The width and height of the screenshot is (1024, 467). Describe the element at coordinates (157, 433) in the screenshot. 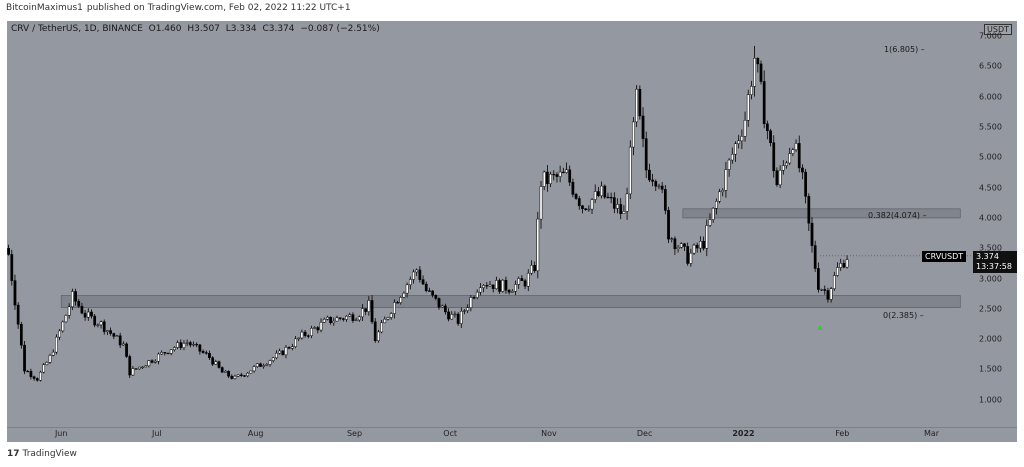

I see `time-tick-label: Jul` at that location.